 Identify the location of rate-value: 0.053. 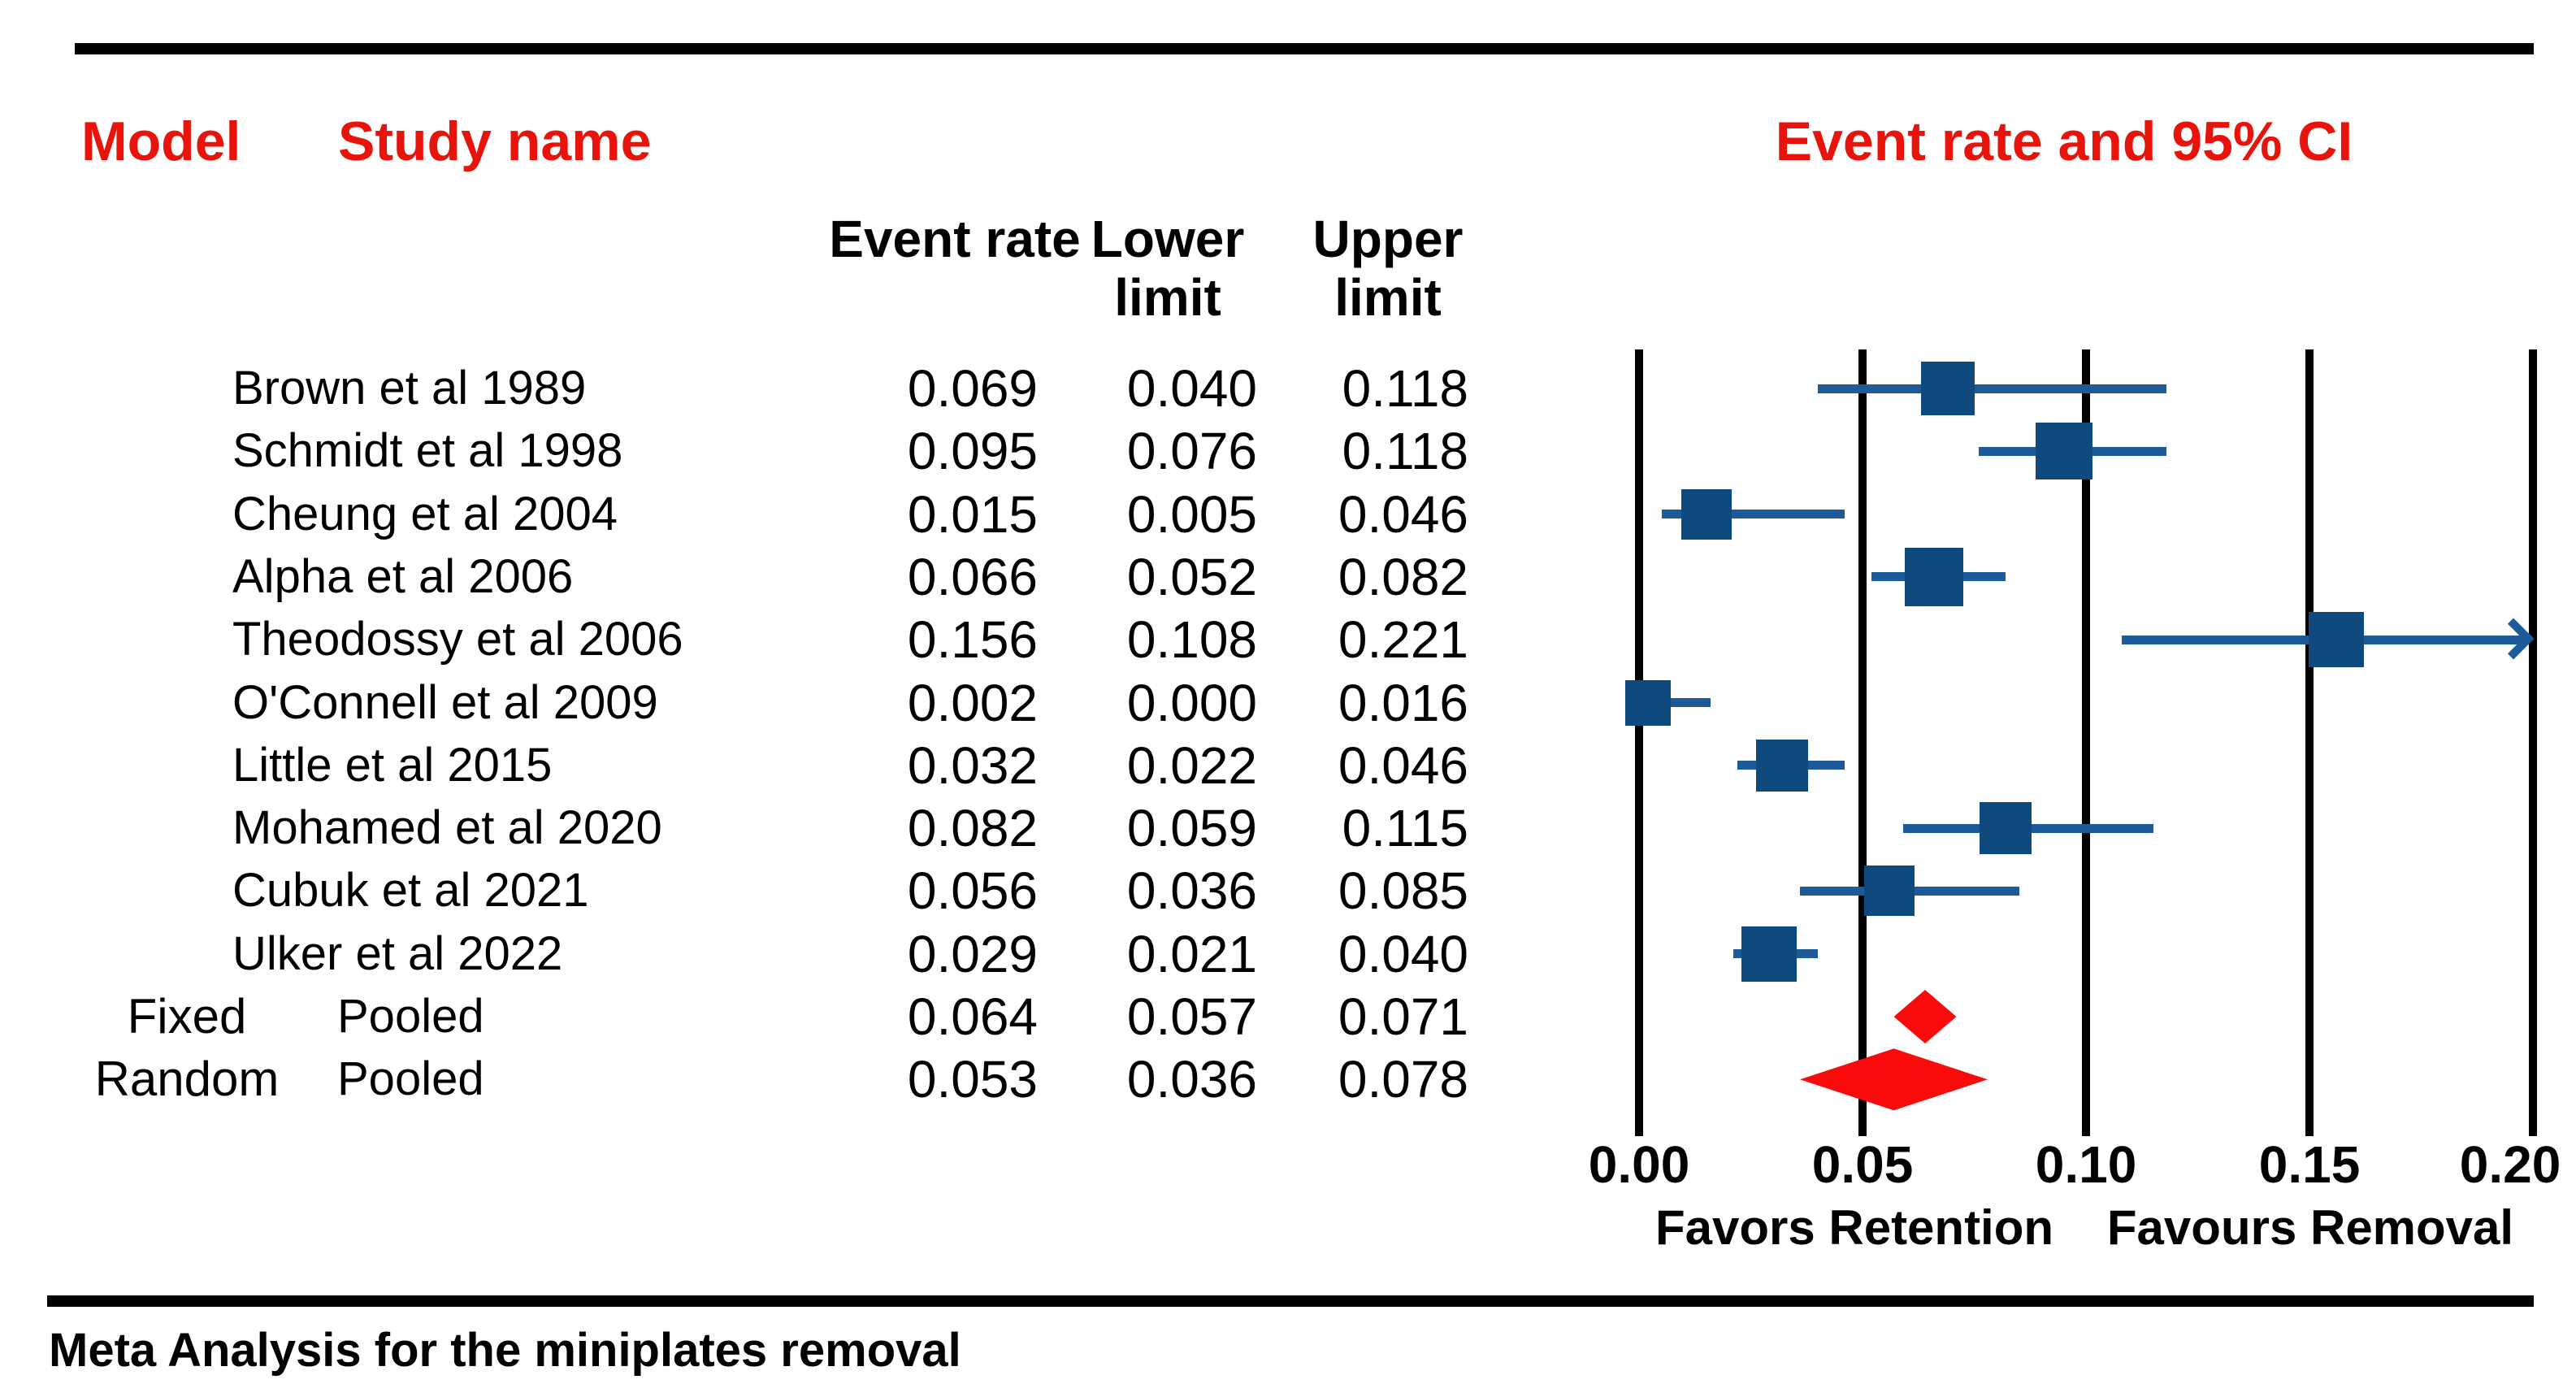
(973, 1080).